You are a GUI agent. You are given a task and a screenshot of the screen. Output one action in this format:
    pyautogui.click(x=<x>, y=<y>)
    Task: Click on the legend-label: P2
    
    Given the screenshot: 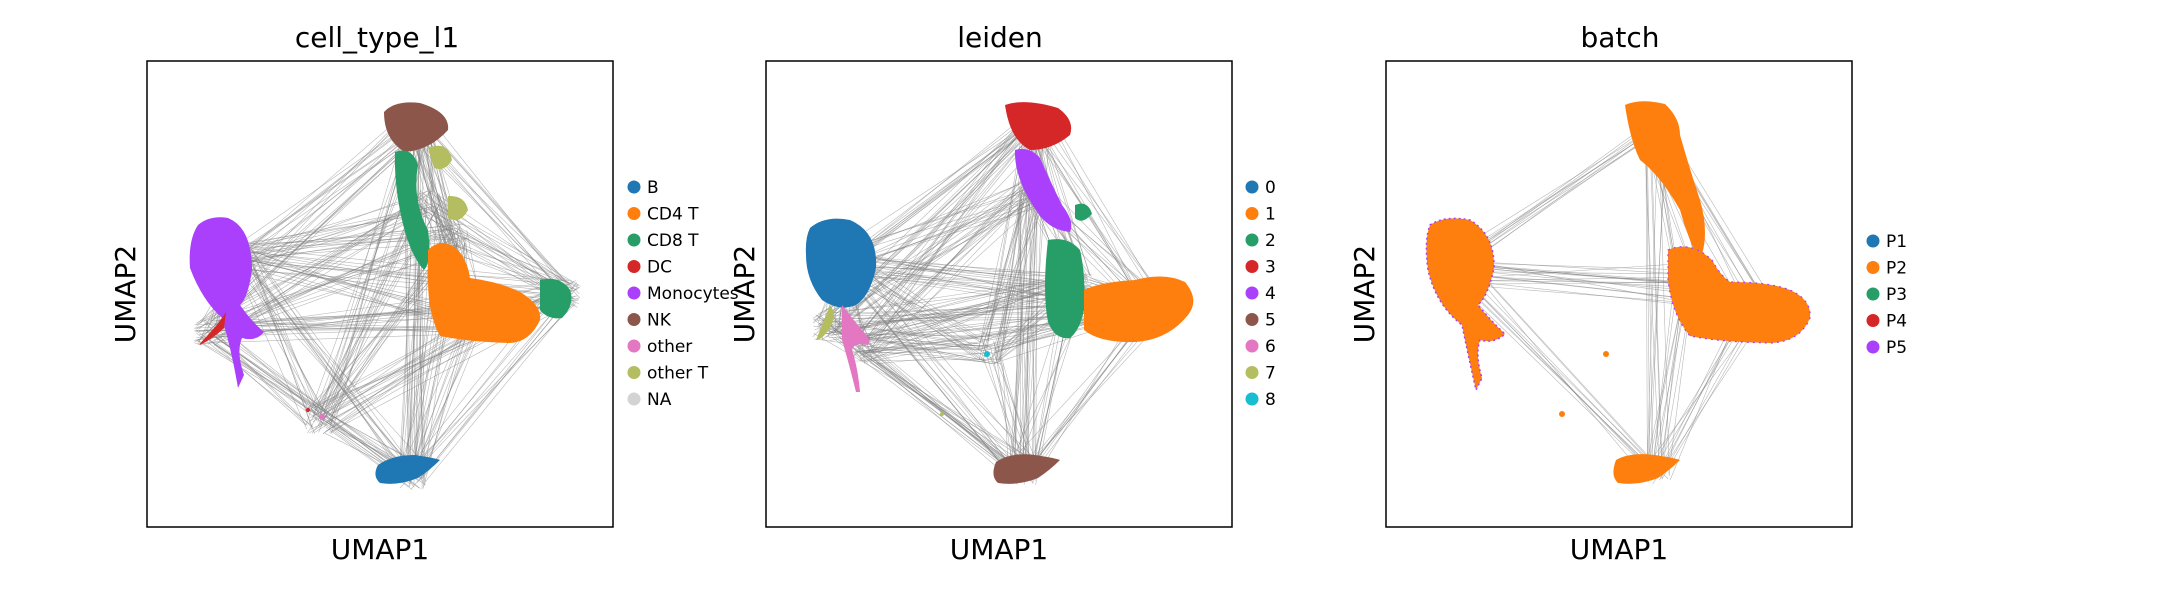 What is the action you would take?
    pyautogui.click(x=1896, y=269)
    